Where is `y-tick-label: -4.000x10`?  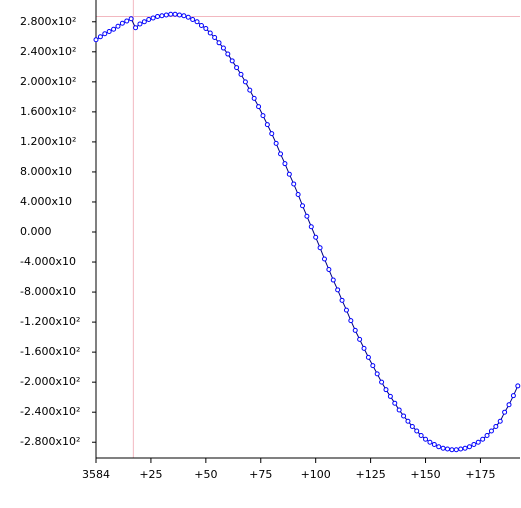 y-tick-label: -4.000x10 is located at coordinates (48, 261).